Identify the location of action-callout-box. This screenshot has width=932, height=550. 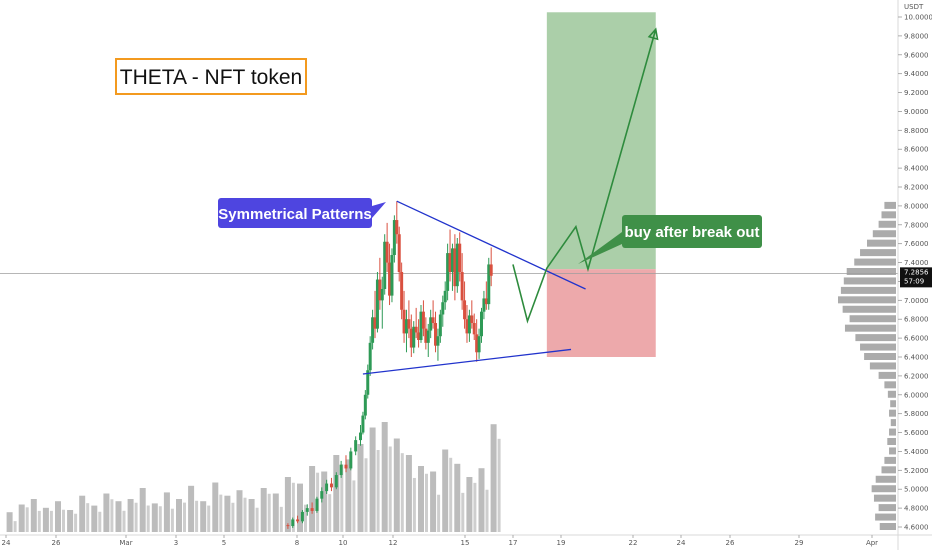
(692, 231).